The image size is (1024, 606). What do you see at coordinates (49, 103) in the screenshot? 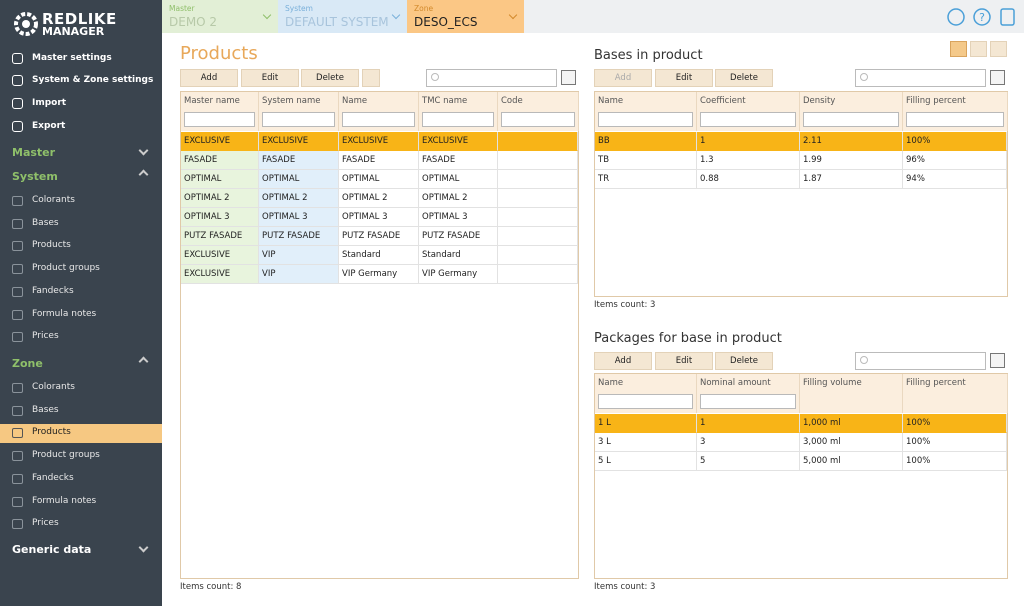
I see `nav-item: Import` at bounding box center [49, 103].